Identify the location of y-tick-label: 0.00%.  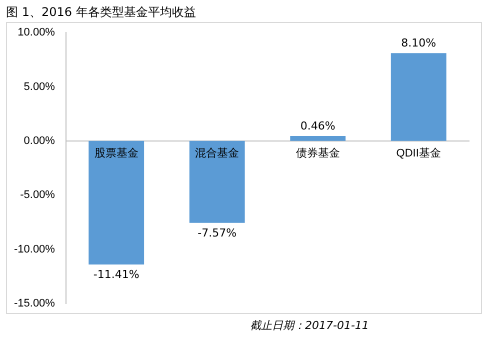
(40, 140).